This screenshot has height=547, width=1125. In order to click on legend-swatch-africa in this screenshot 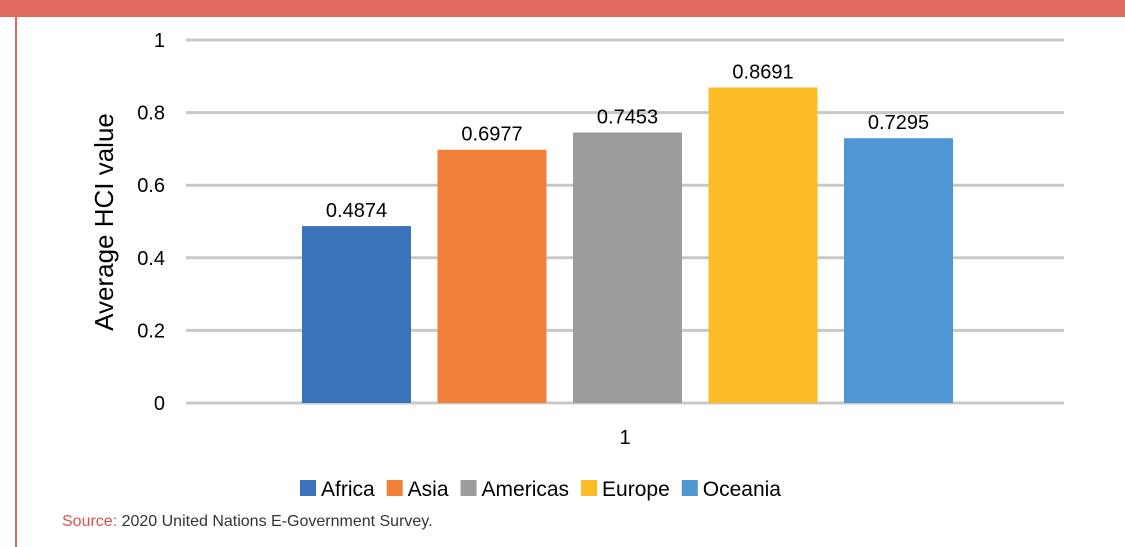, I will do `click(308, 488)`.